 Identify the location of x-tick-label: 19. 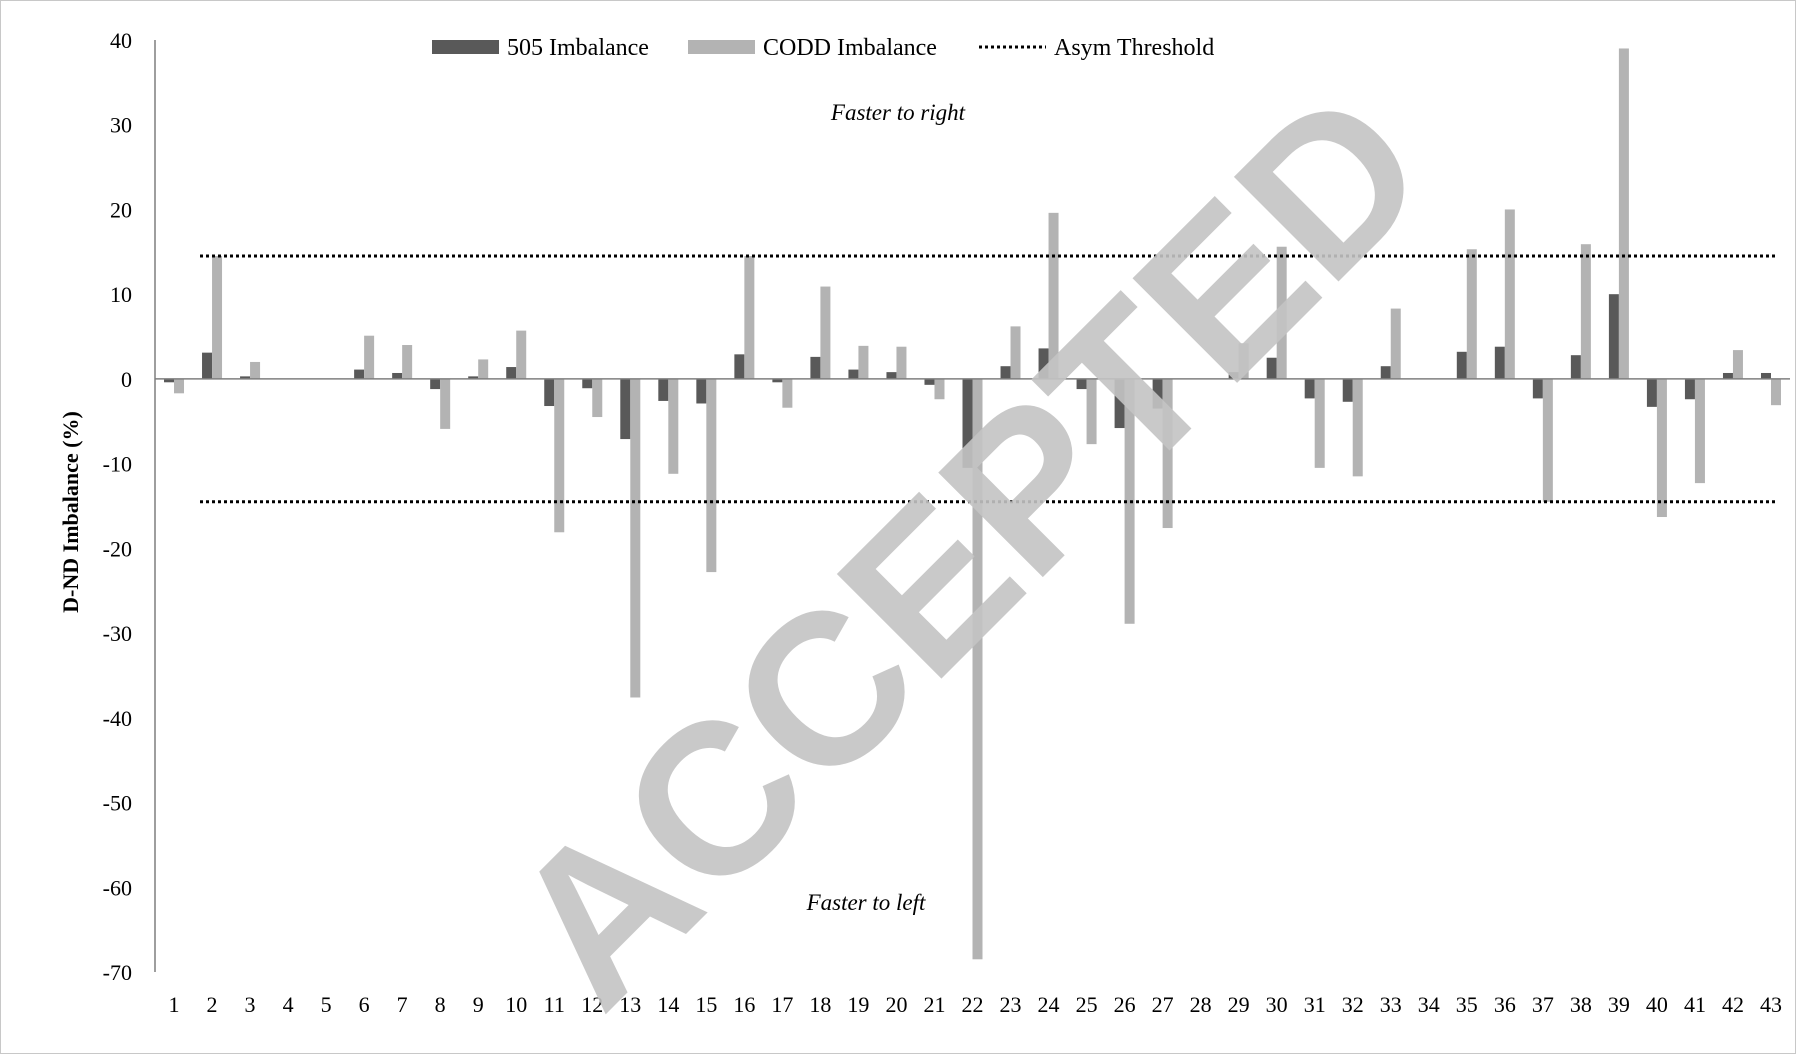
(858, 1004).